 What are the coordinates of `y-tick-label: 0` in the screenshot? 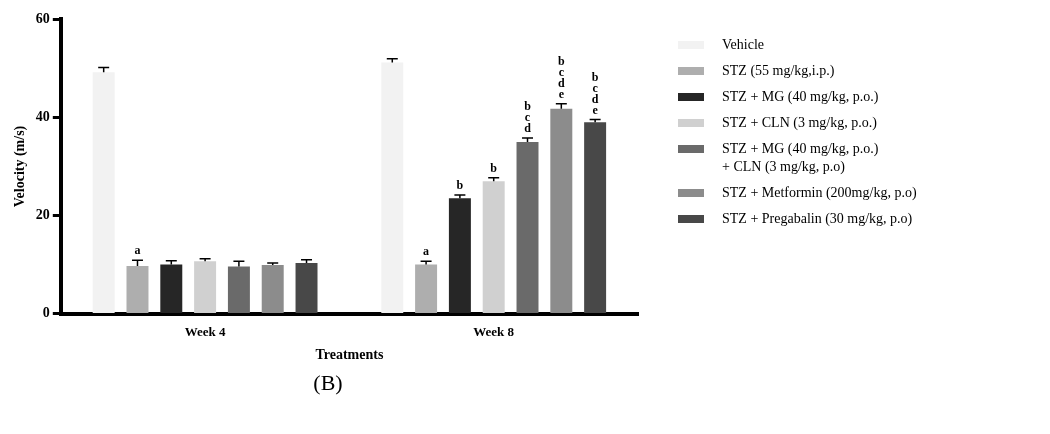 It's located at (46, 313).